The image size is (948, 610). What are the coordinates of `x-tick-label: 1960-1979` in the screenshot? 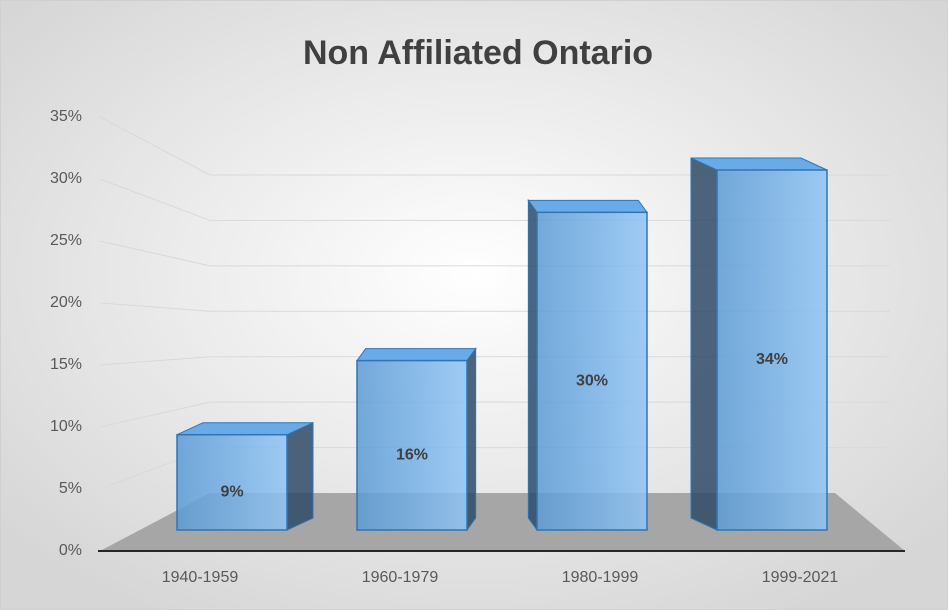 It's located at (400, 577).